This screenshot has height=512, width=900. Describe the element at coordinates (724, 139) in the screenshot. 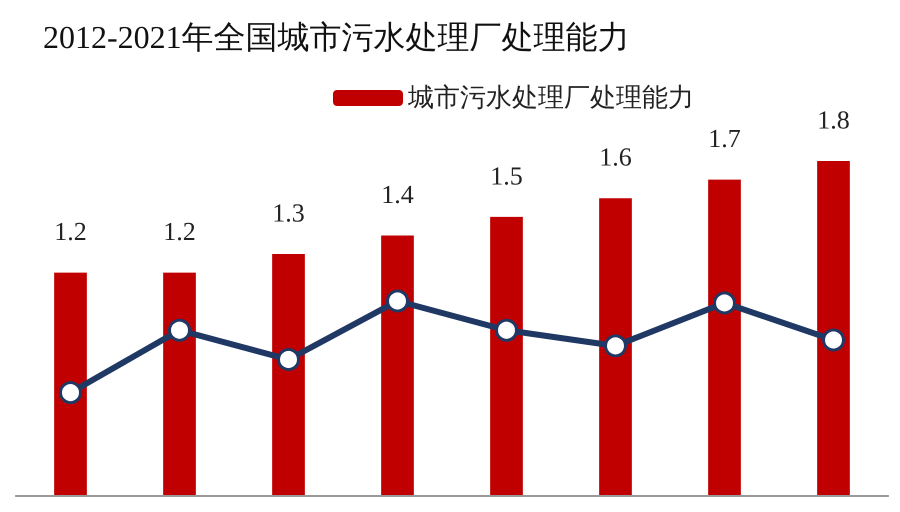

I see `data-label: 1.7` at that location.